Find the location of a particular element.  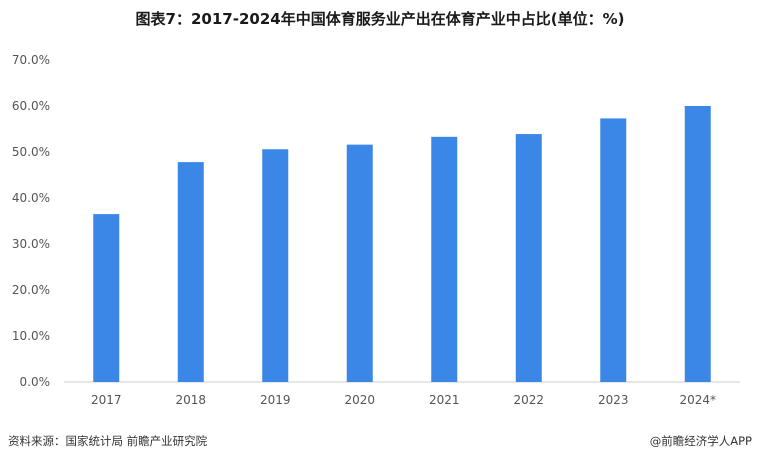

x-axis-ticks: 2017 2018 2019 2020 2021 2022 2023 2024* is located at coordinates (403, 400).